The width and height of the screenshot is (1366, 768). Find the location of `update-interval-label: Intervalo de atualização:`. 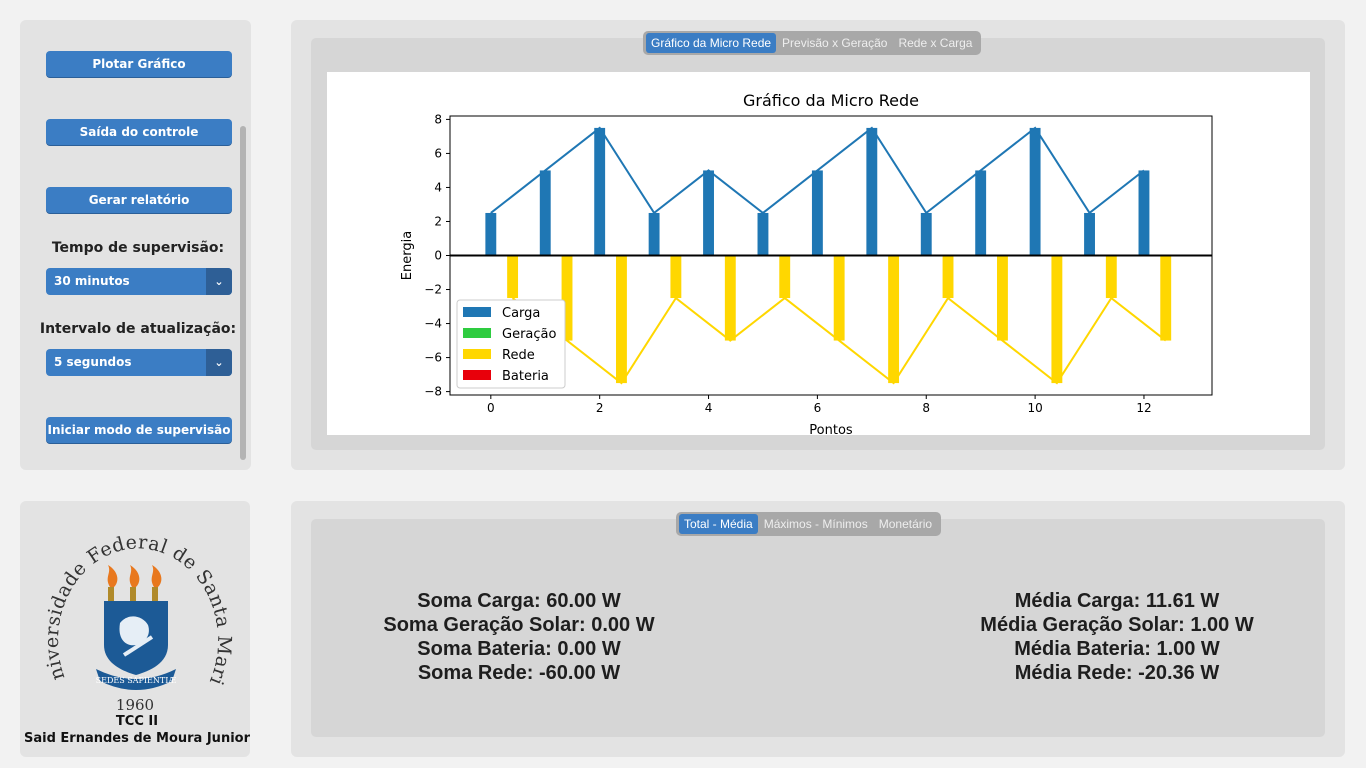

update-interval-label: Intervalo de atualização: is located at coordinates (138, 329).